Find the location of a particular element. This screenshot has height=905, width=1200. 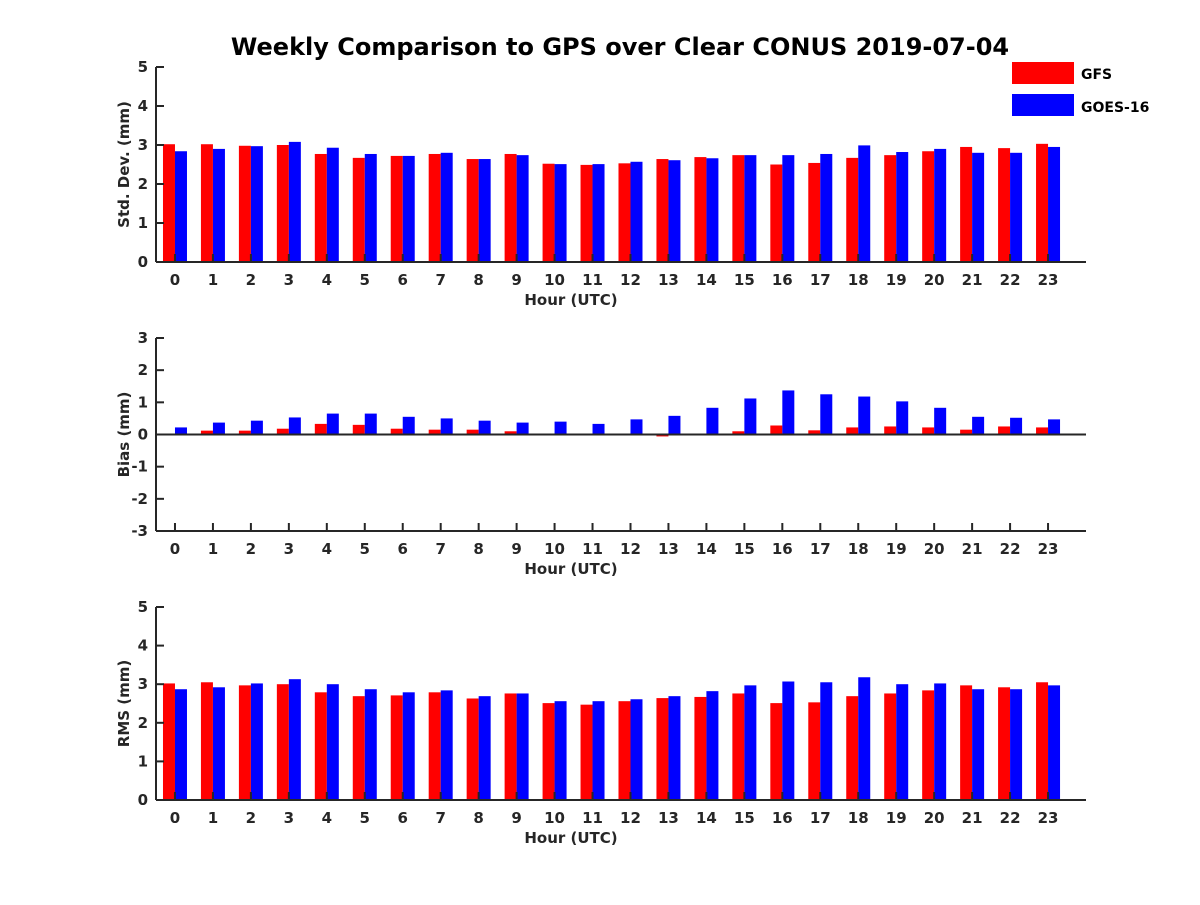

y-tick-label: 0 is located at coordinates (143, 262).